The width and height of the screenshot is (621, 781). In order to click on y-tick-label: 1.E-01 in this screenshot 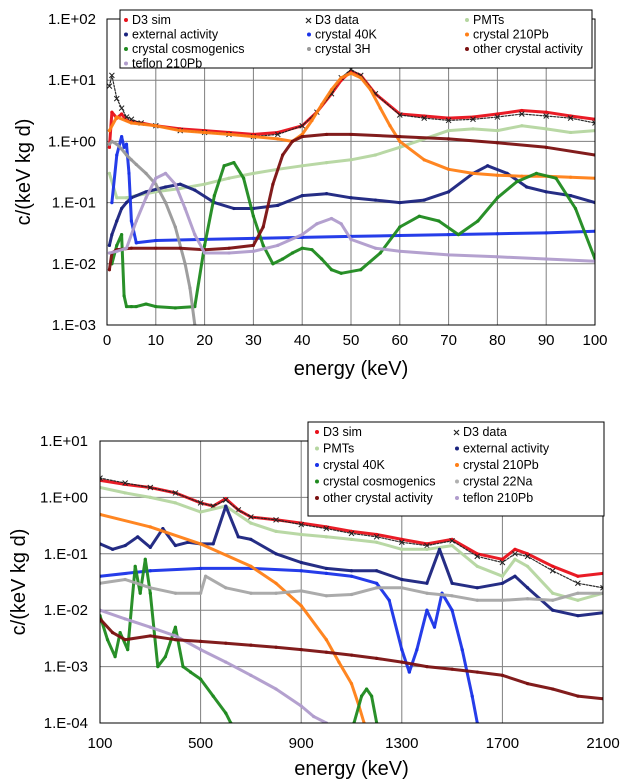, I will do `click(74, 203)`.